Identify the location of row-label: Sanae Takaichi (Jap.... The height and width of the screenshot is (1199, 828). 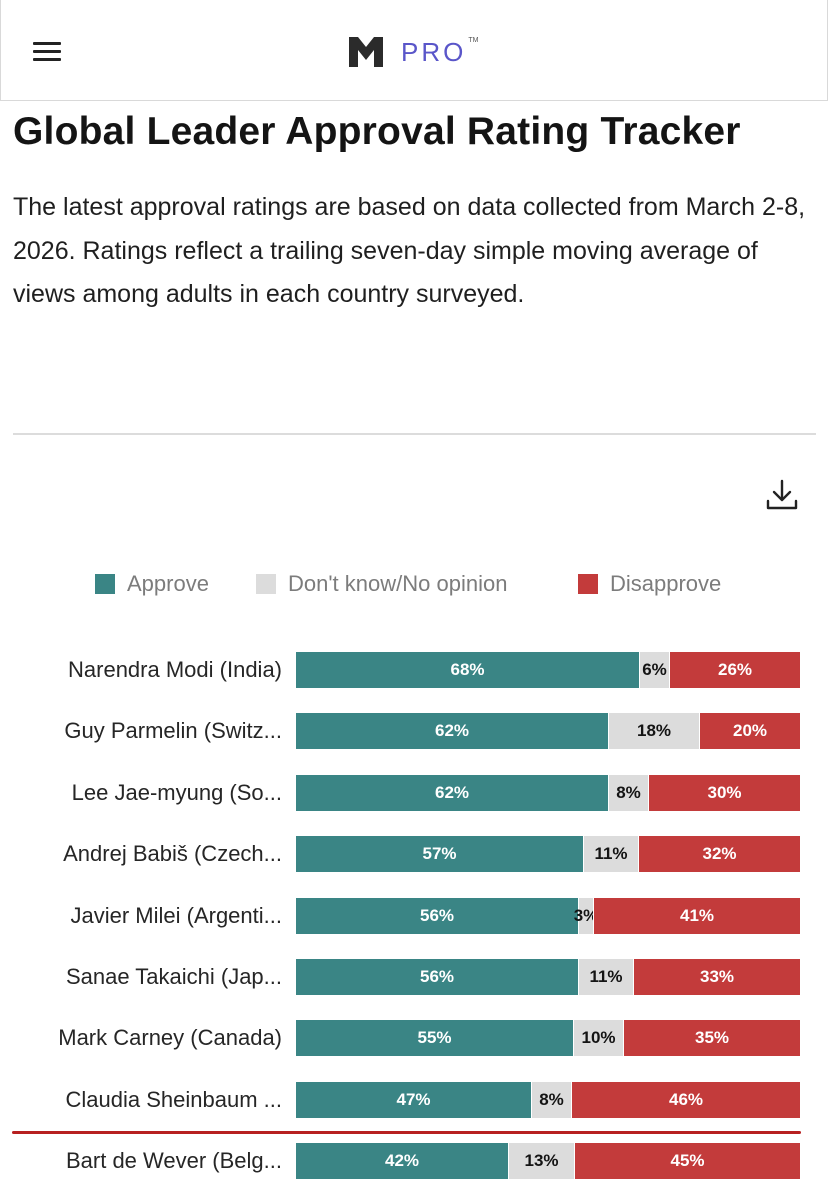
(173, 976).